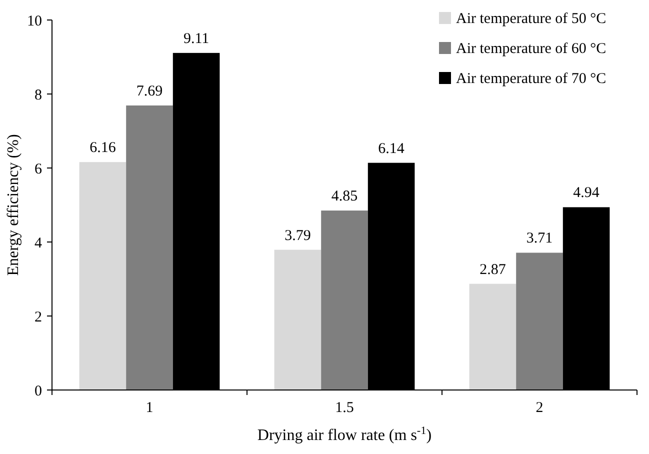  What do you see at coordinates (13, 205) in the screenshot?
I see `y-axis-title: Energy efficiency (%)` at bounding box center [13, 205].